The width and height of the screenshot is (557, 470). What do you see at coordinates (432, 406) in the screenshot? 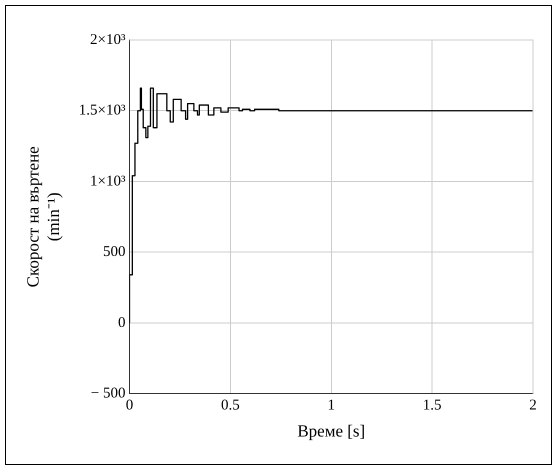
I see `x-tick-label: 1.5` at bounding box center [432, 406].